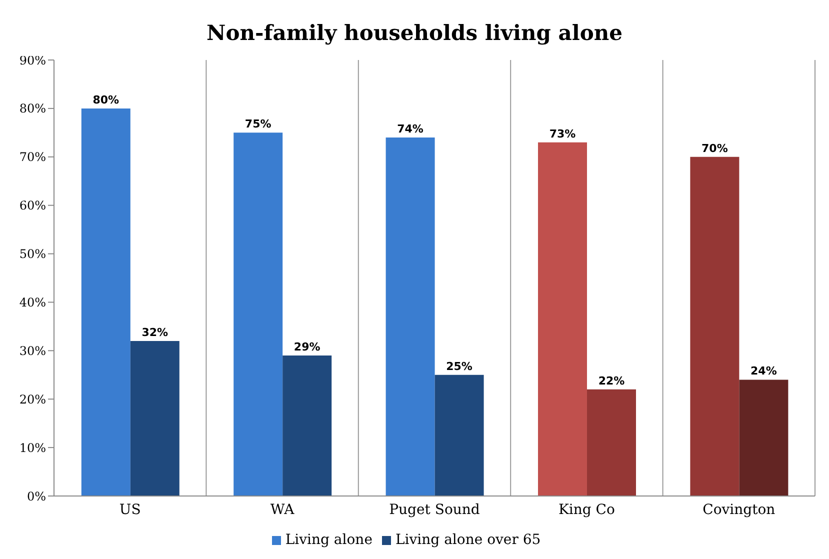  Describe the element at coordinates (459, 366) in the screenshot. I see `data-label: 25%` at that location.